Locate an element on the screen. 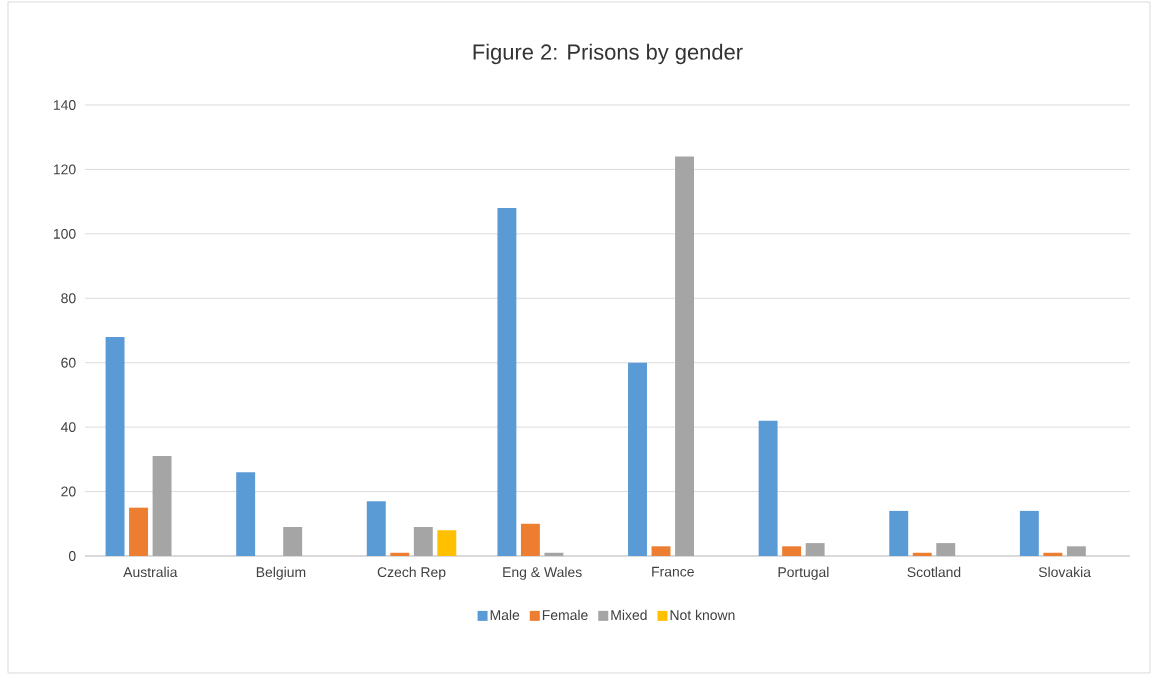  y-tick-label: 80 is located at coordinates (68, 298).